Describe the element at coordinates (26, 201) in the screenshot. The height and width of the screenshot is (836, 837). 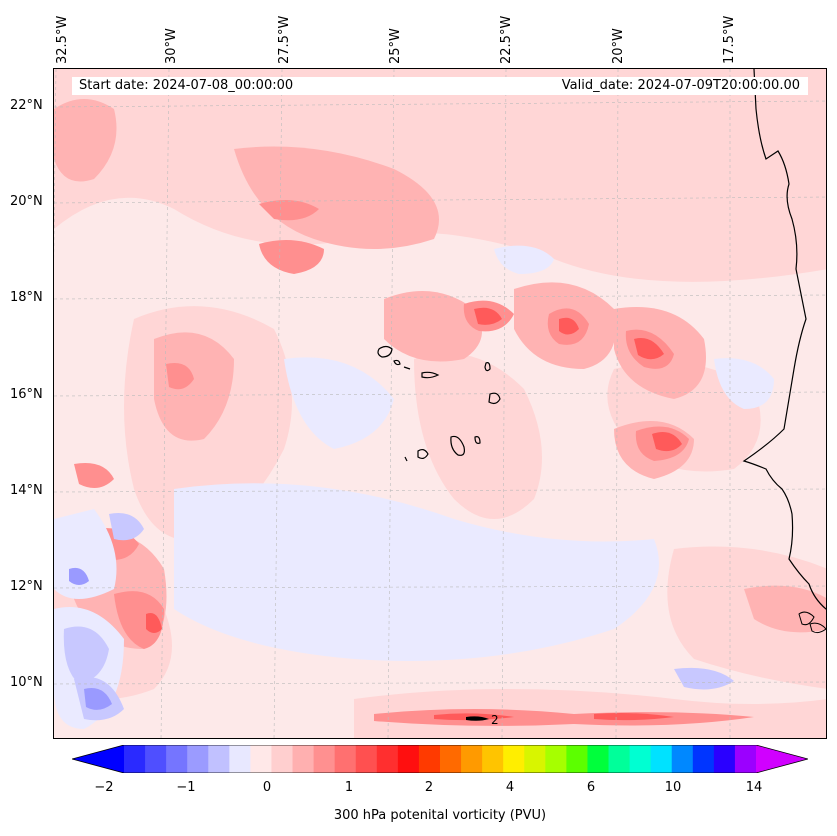
I see `latitude-label: 20°N` at that location.